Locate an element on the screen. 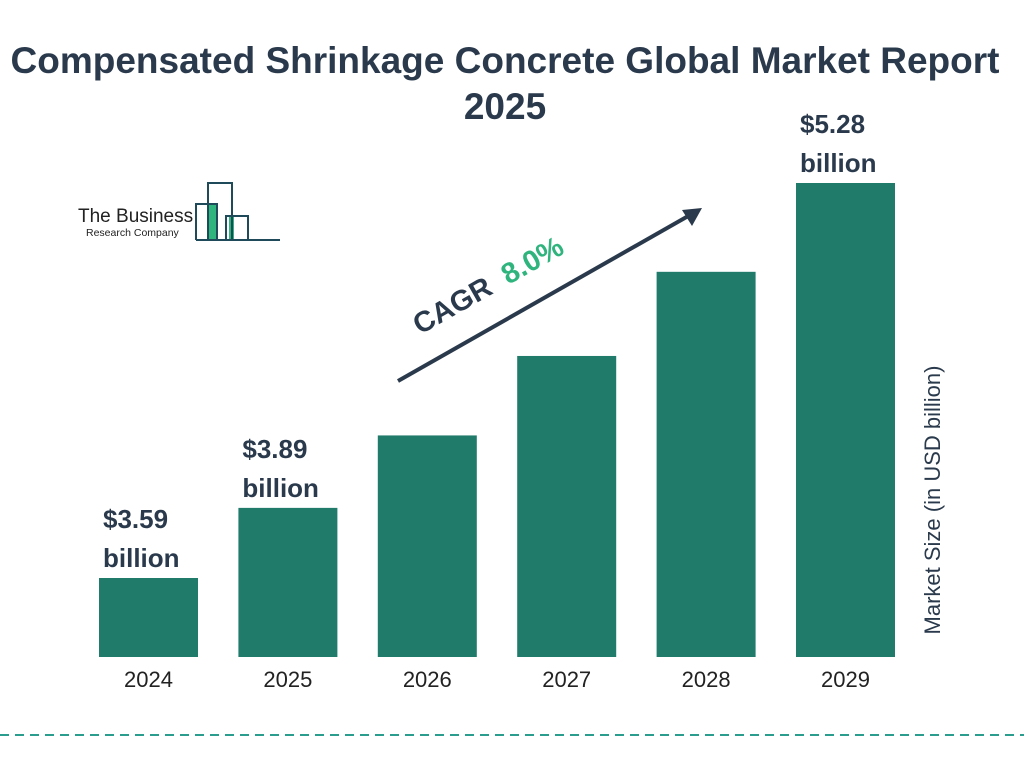 The height and width of the screenshot is (768, 1024). bar-2027 is located at coordinates (567, 506).